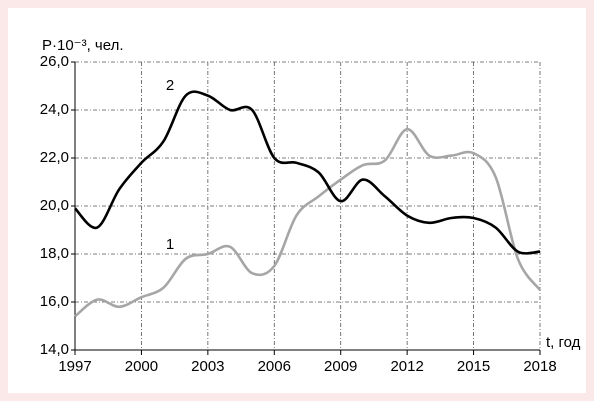 Image resolution: width=594 pixels, height=401 pixels. Describe the element at coordinates (74, 366) in the screenshot. I see `x-tick-label: 1997` at that location.